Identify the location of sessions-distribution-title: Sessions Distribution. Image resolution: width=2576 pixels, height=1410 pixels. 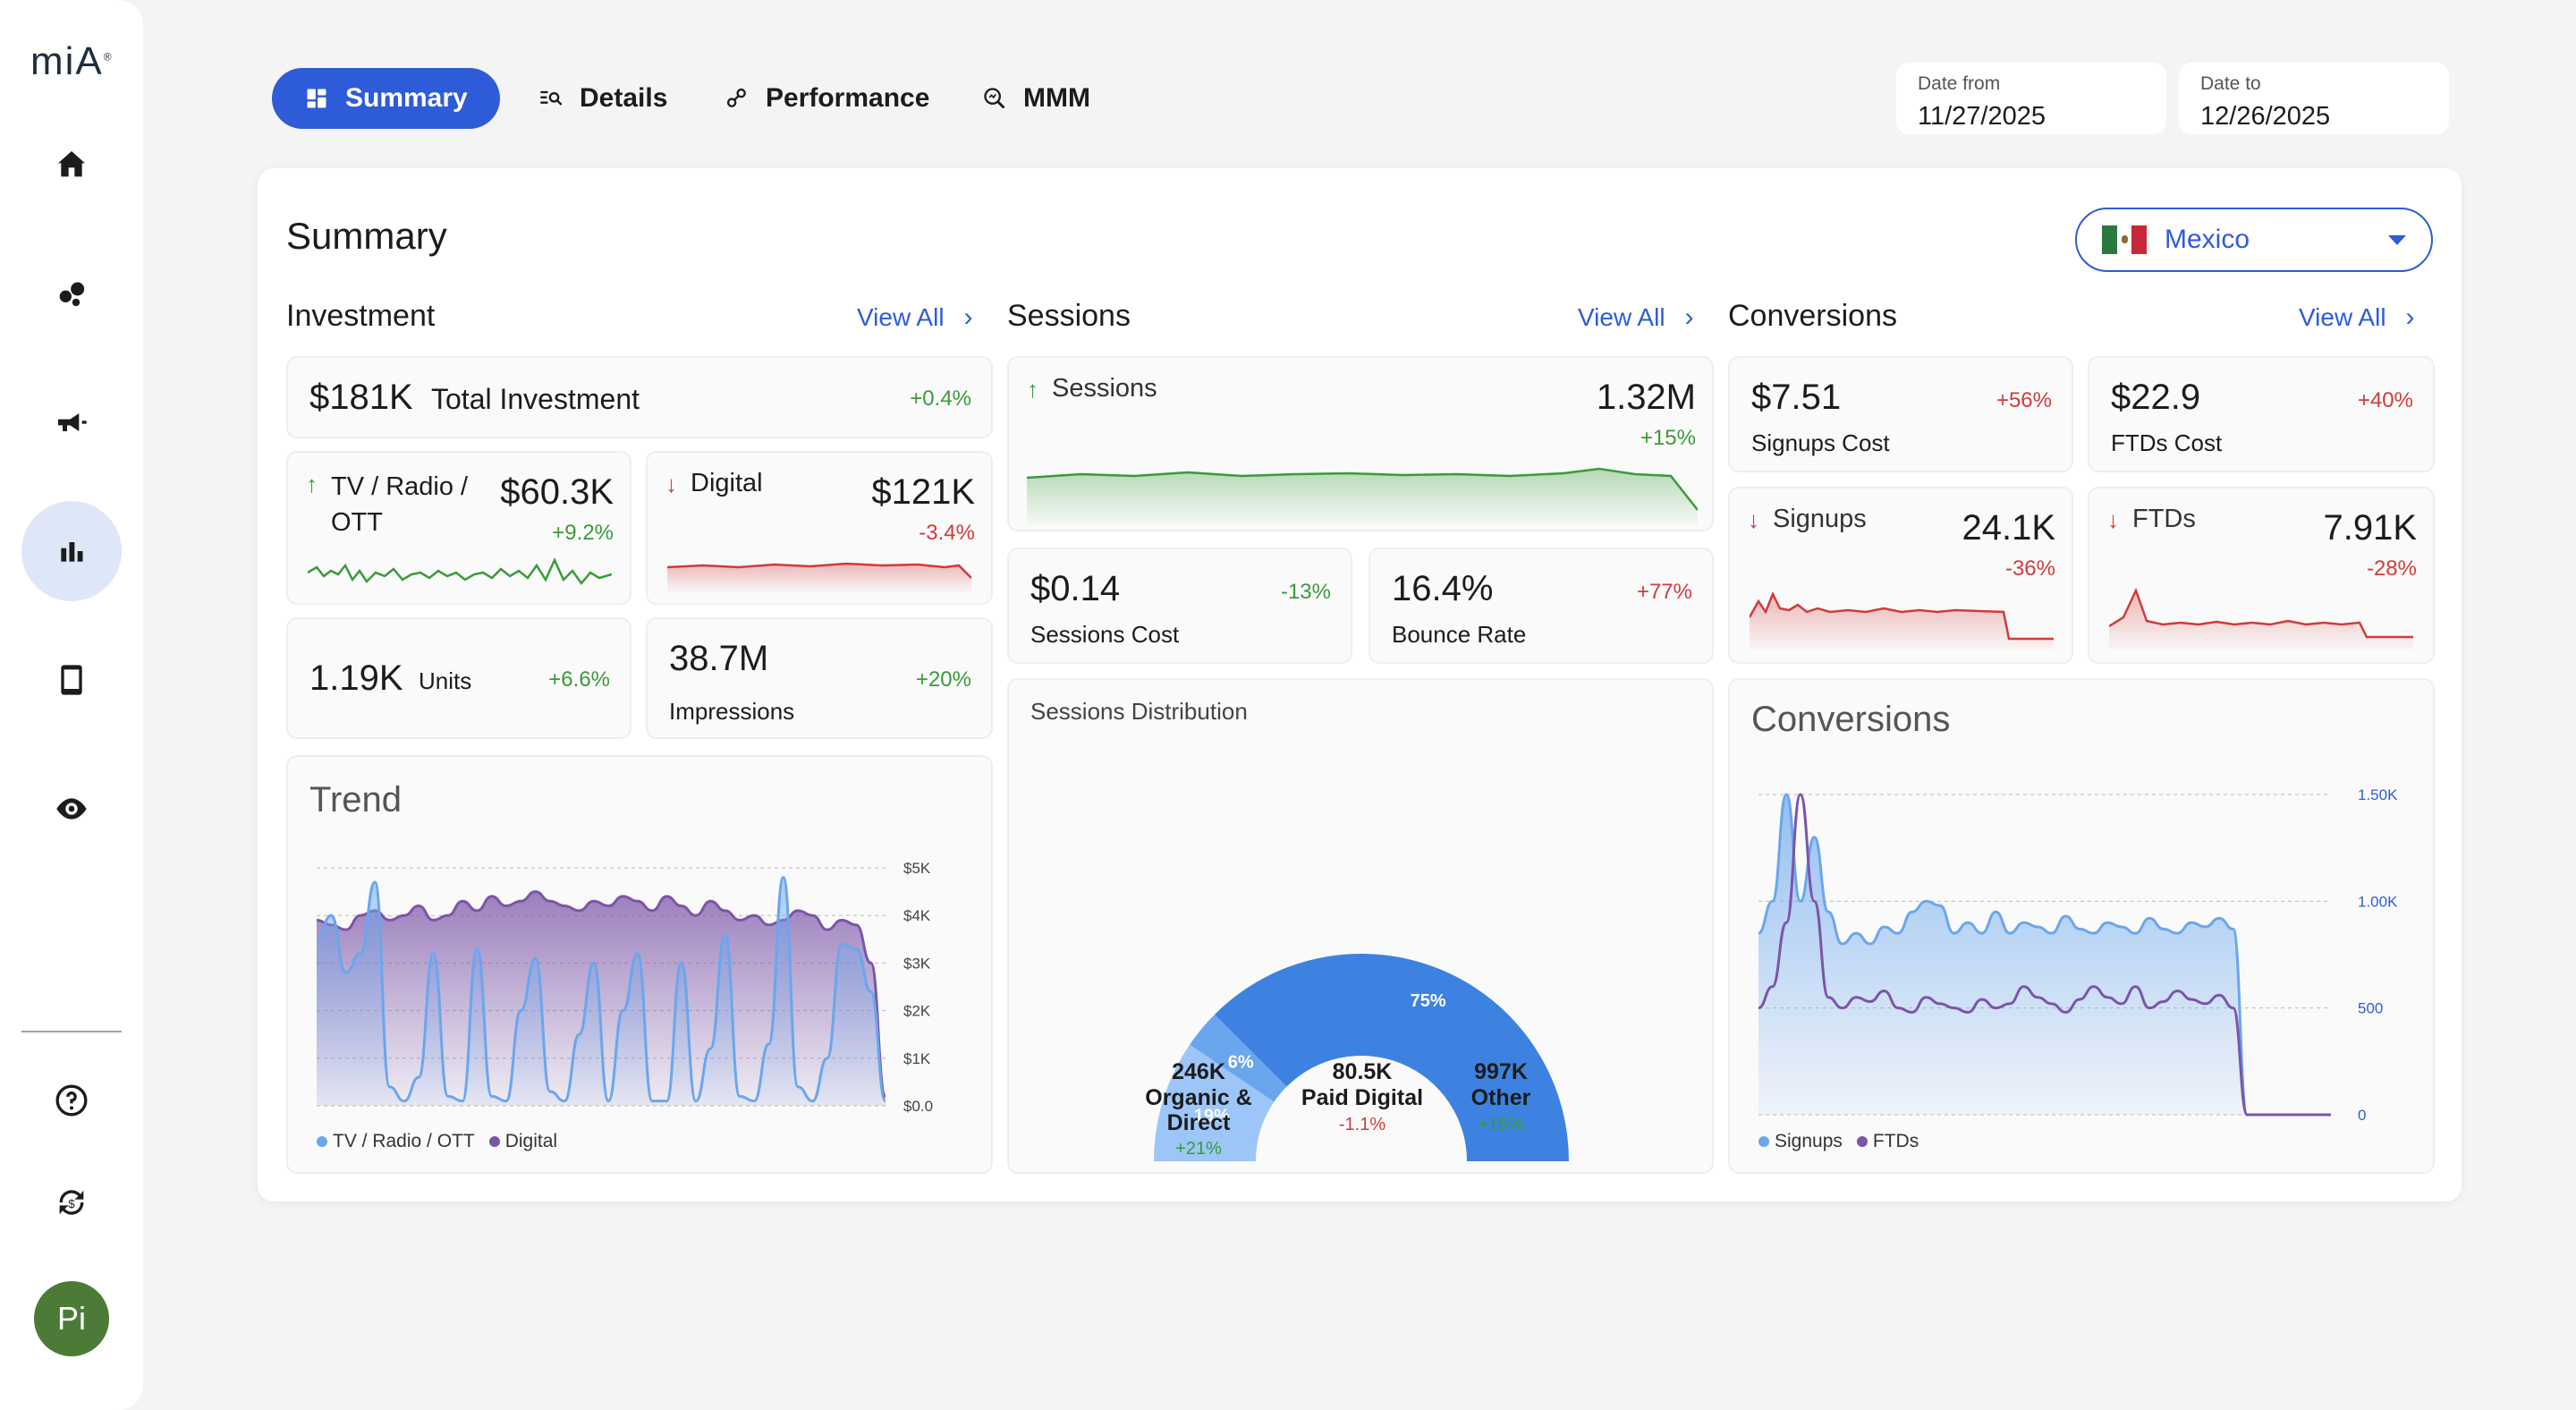
(1139, 711).